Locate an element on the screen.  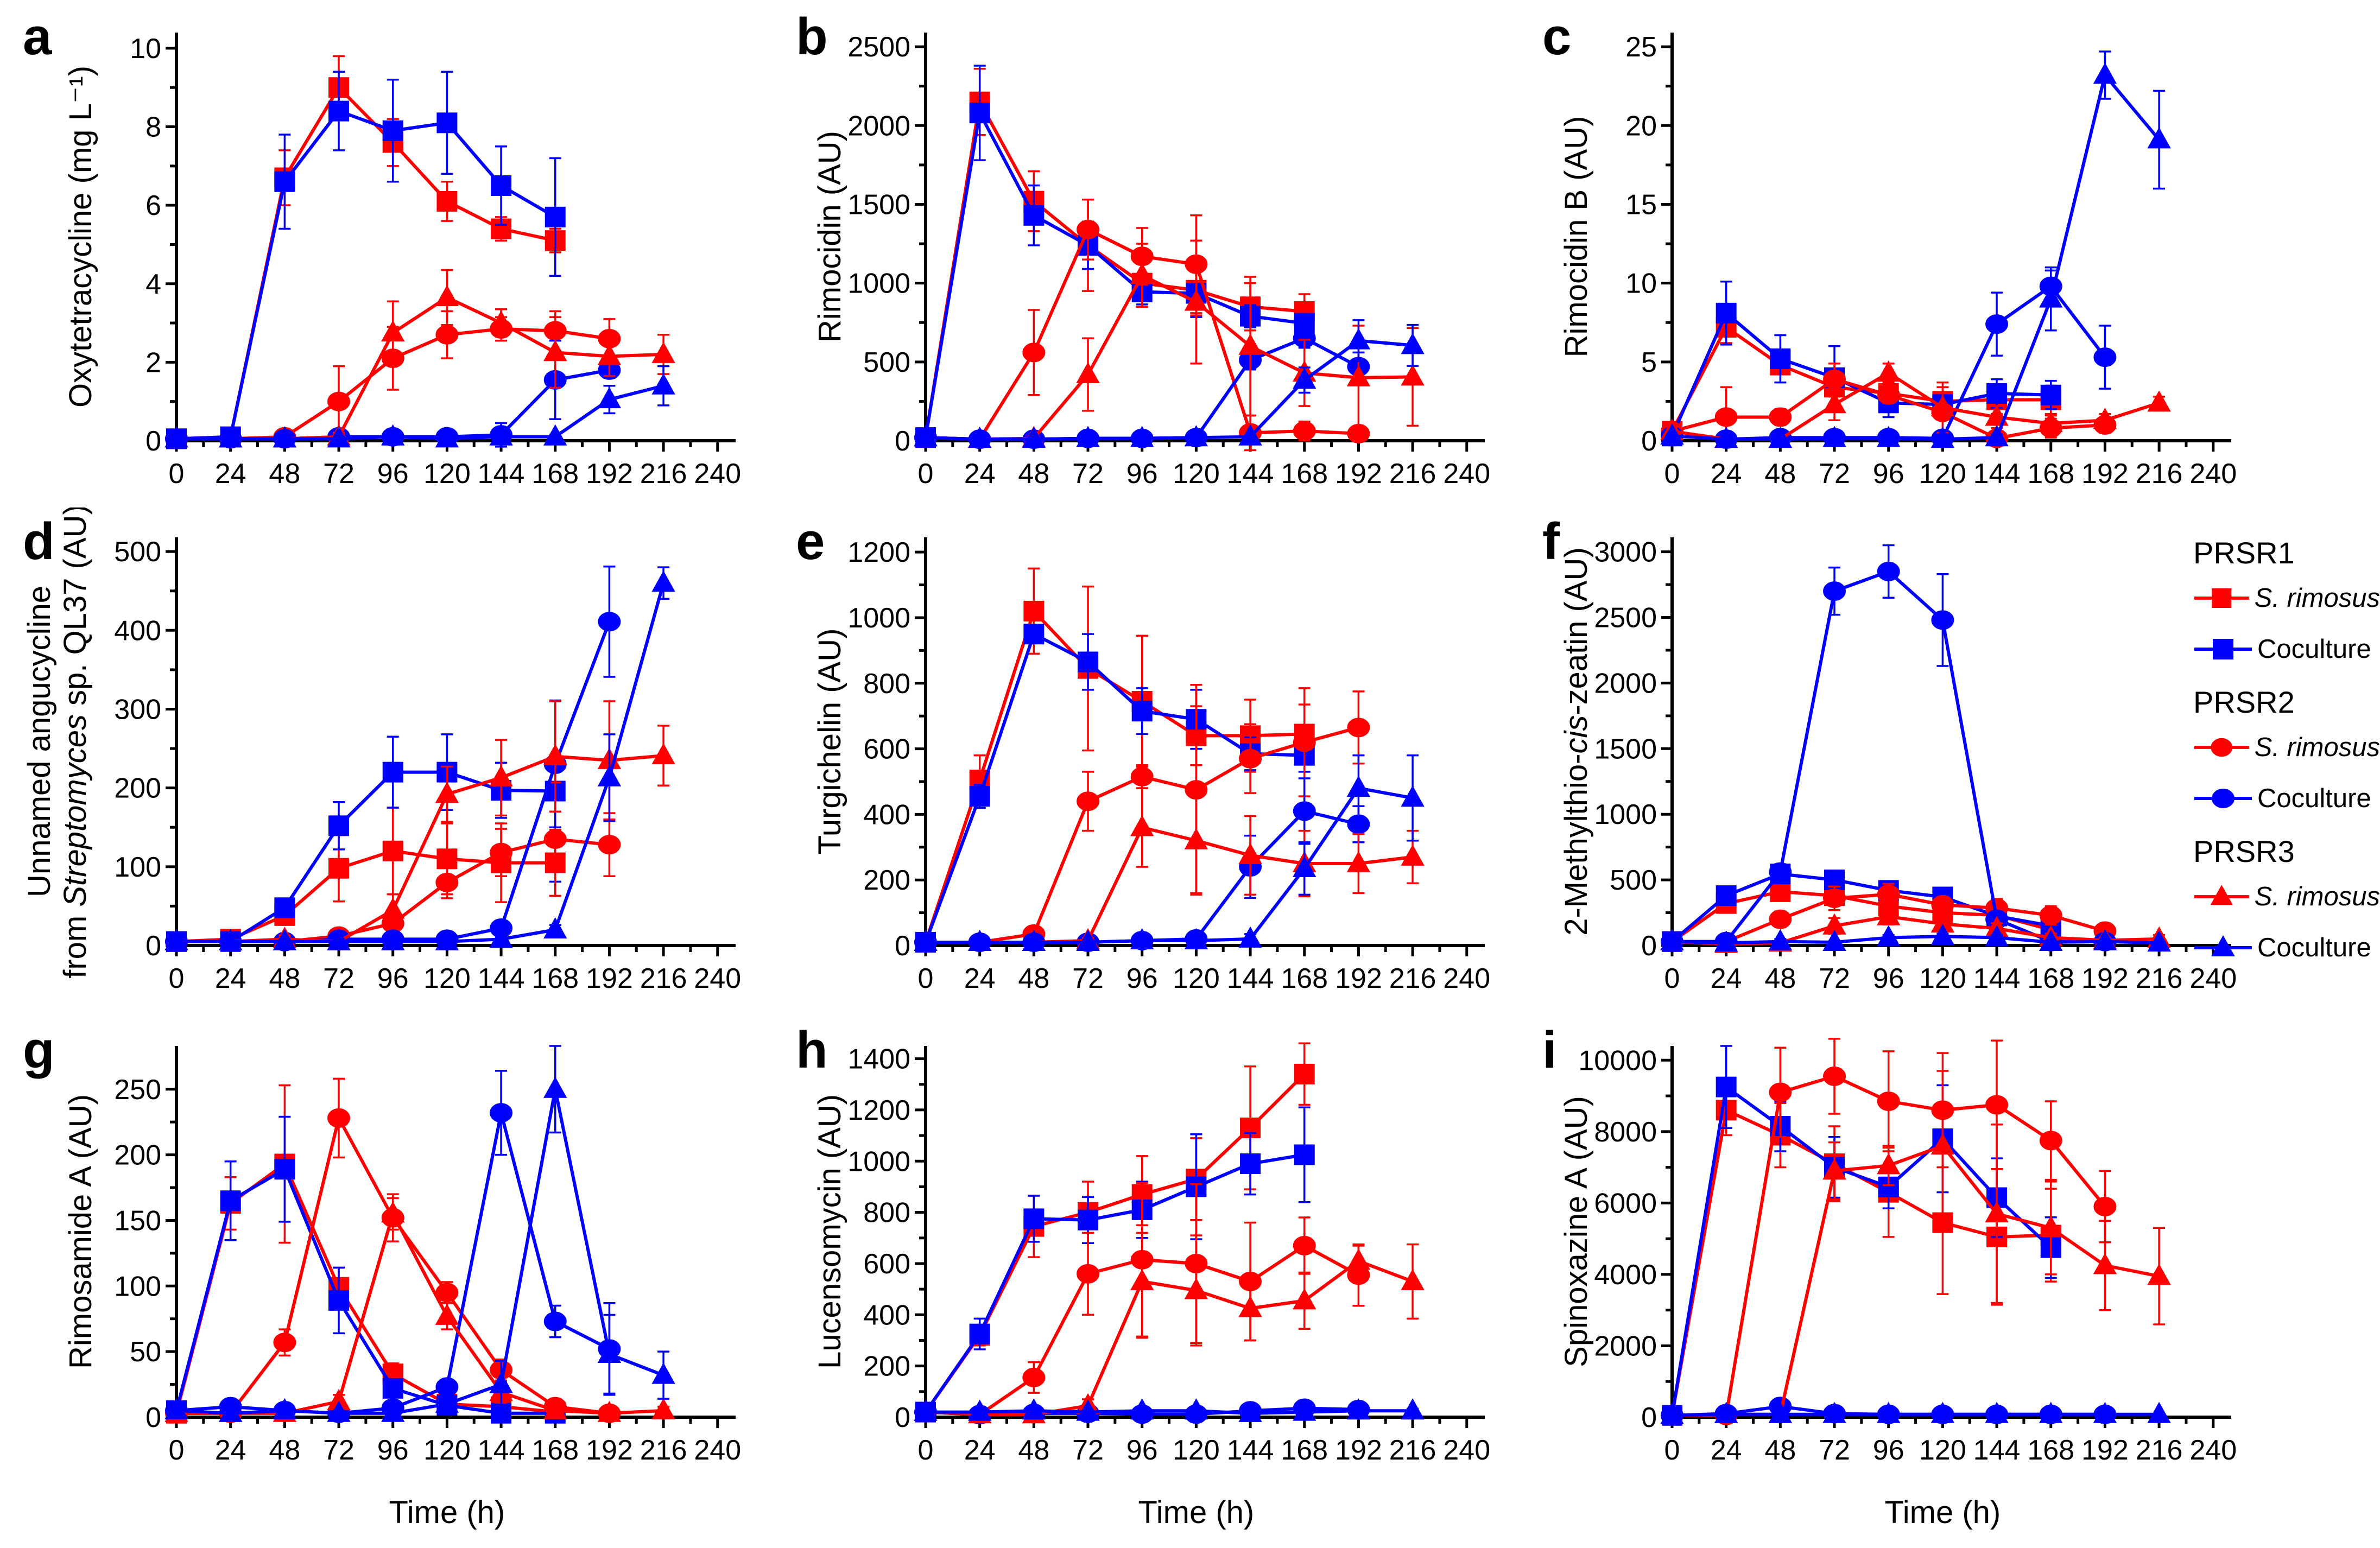
y-axis-label: Spinoxazine A (AU) is located at coordinates (1576, 1231).